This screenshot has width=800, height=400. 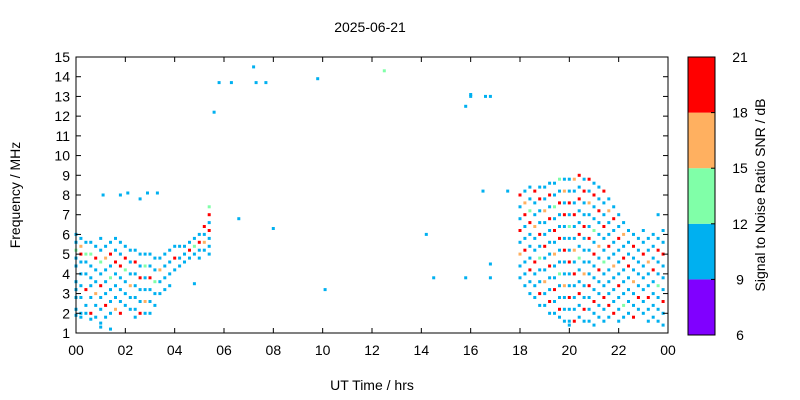 I want to click on x-tick-label: 00, so click(x=76, y=350).